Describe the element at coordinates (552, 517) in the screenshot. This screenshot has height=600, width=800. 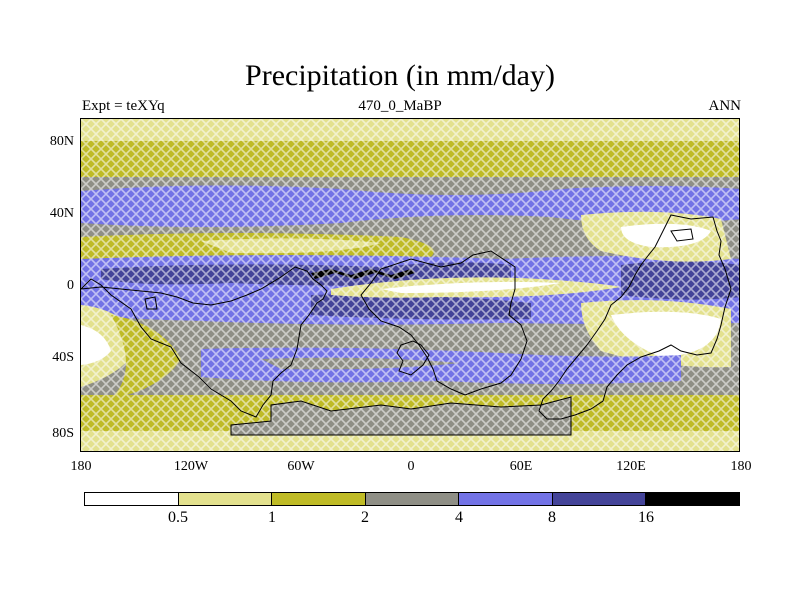
I see `colorbar-label-8: 8` at that location.